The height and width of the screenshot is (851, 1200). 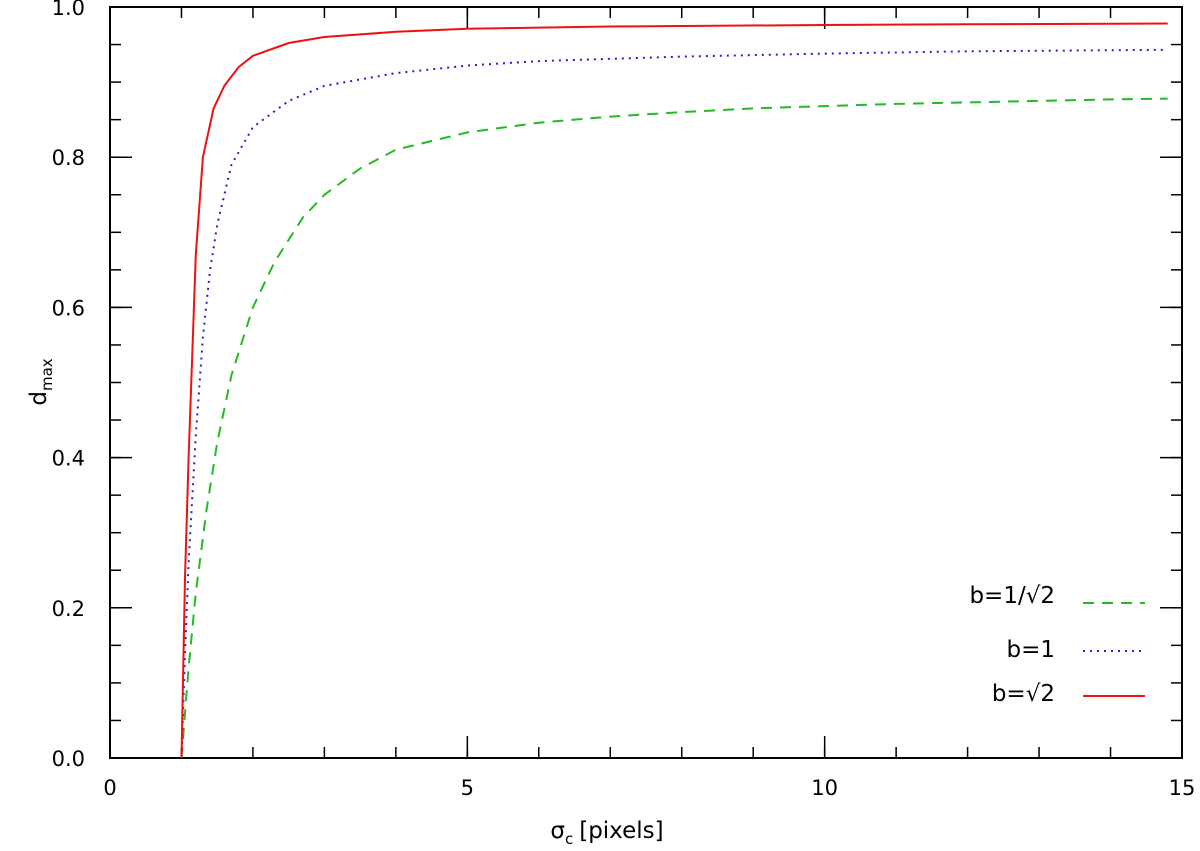 I want to click on y-axis-label-subscript: max, so click(x=47, y=374).